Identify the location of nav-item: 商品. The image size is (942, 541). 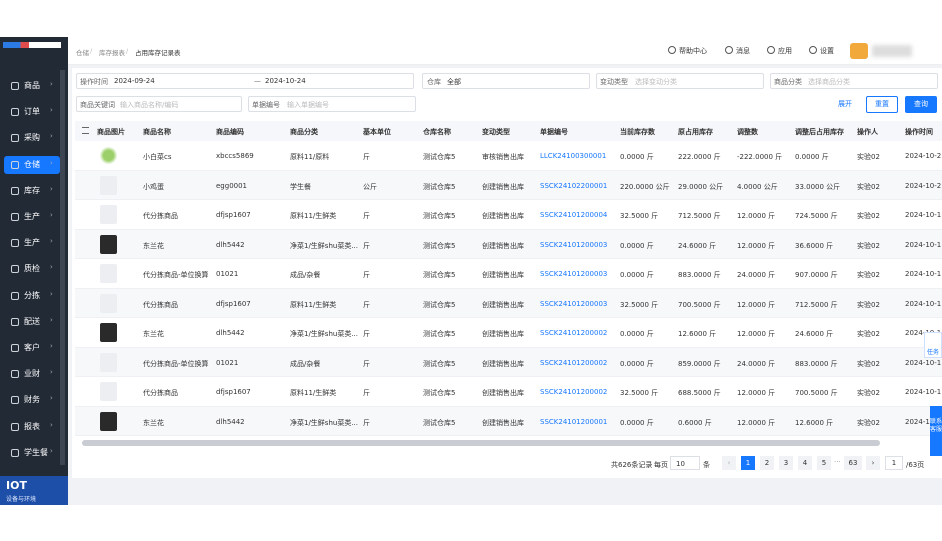
(32, 85).